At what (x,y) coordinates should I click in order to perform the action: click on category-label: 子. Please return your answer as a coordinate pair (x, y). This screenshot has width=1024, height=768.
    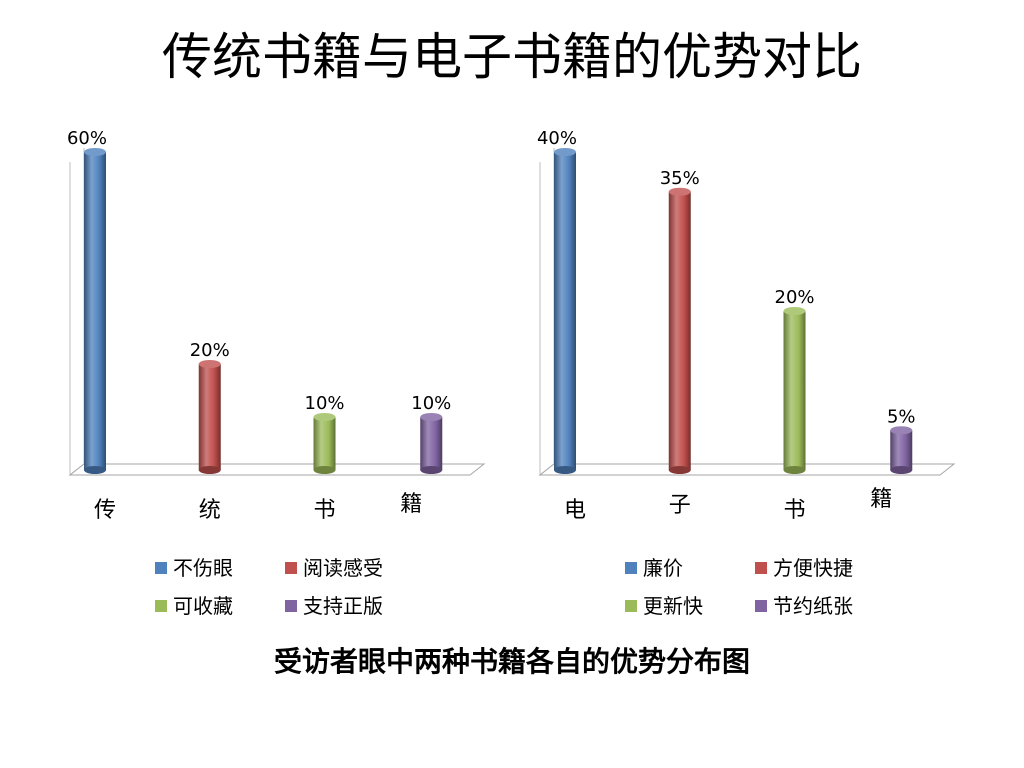
    Looking at the image, I should click on (680, 505).